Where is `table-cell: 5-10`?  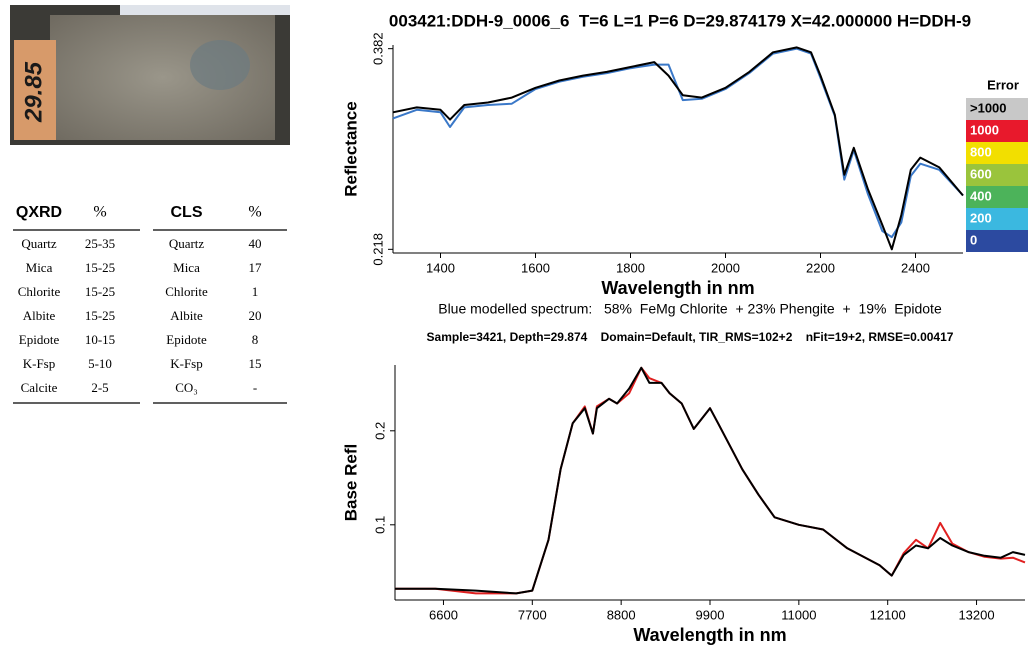
table-cell: 5-10 is located at coordinates (100, 363).